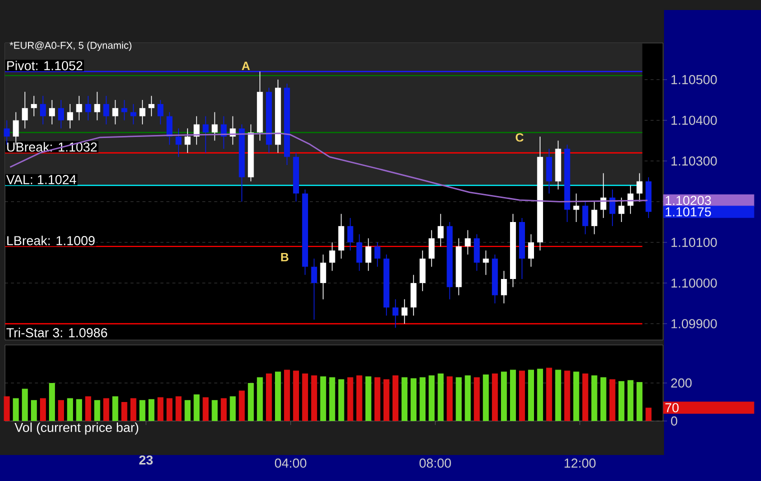  I want to click on ref-line-label: UBreak: 1.1032, so click(52, 147).